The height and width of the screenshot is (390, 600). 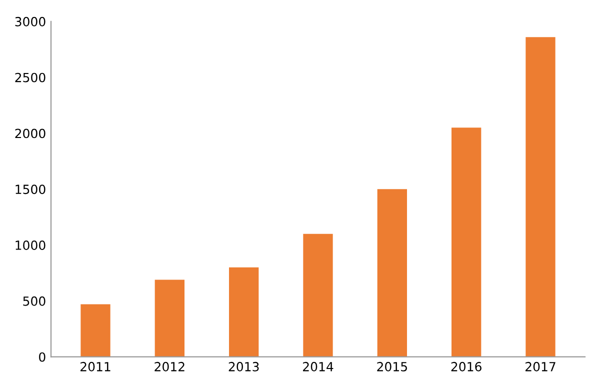 I want to click on x-tick-label: 2012, so click(x=169, y=367).